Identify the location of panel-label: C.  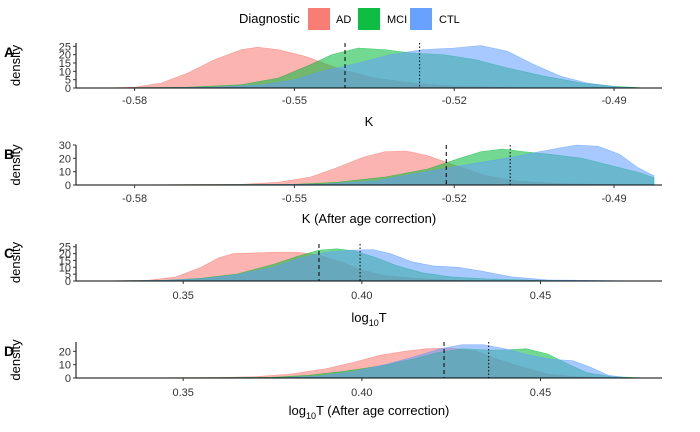
(9, 253).